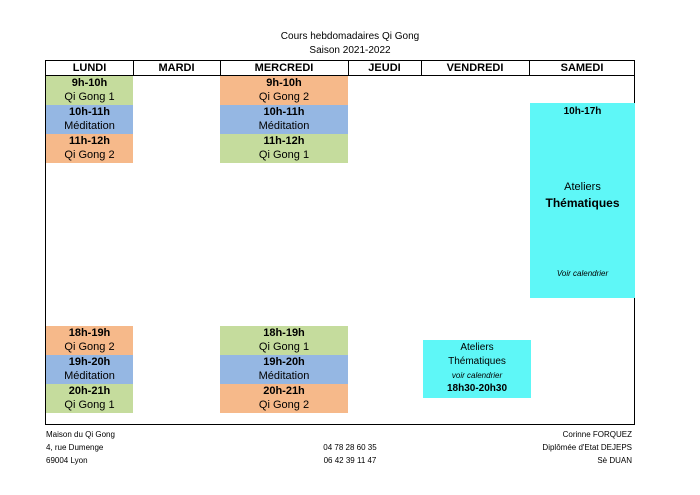 The height and width of the screenshot is (495, 700). I want to click on atelier-time: 10h-17h, so click(582, 111).